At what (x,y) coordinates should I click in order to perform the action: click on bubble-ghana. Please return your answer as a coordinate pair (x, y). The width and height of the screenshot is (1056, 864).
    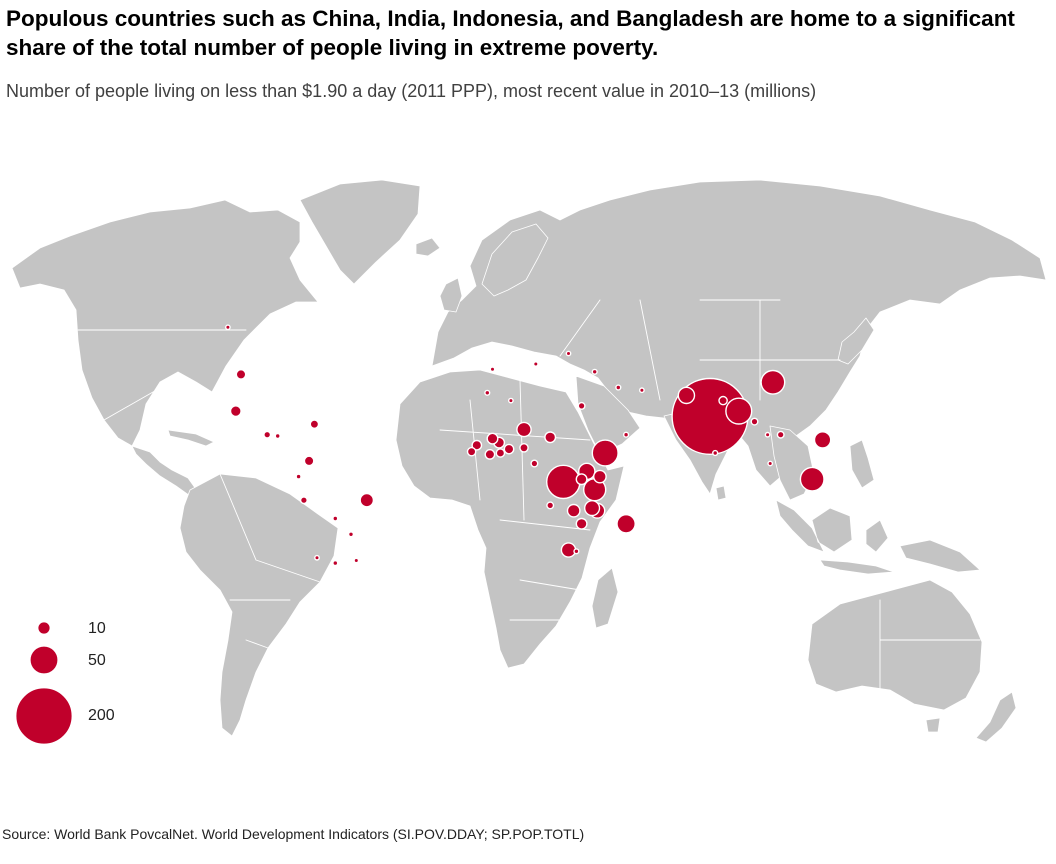
    Looking at the image, I should click on (500, 453).